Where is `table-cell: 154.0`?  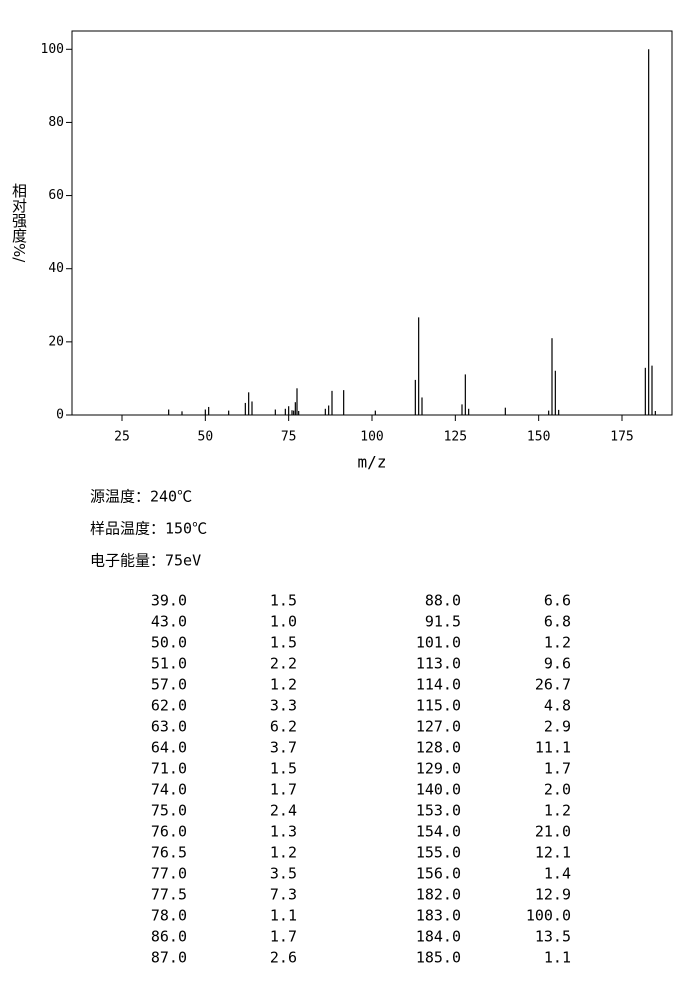 table-cell: 154.0 is located at coordinates (438, 832).